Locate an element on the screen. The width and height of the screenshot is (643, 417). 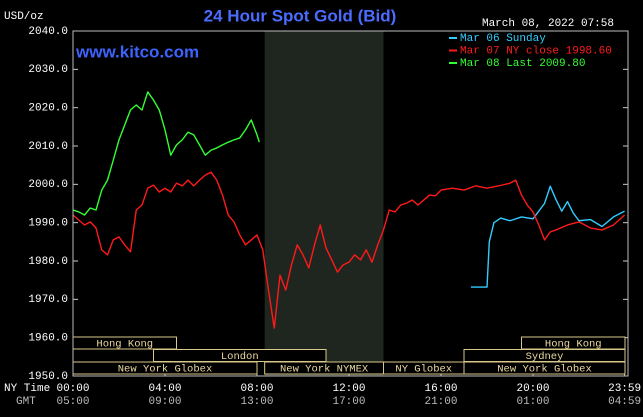
x-tick-label: 23:59 is located at coordinates (624, 389).